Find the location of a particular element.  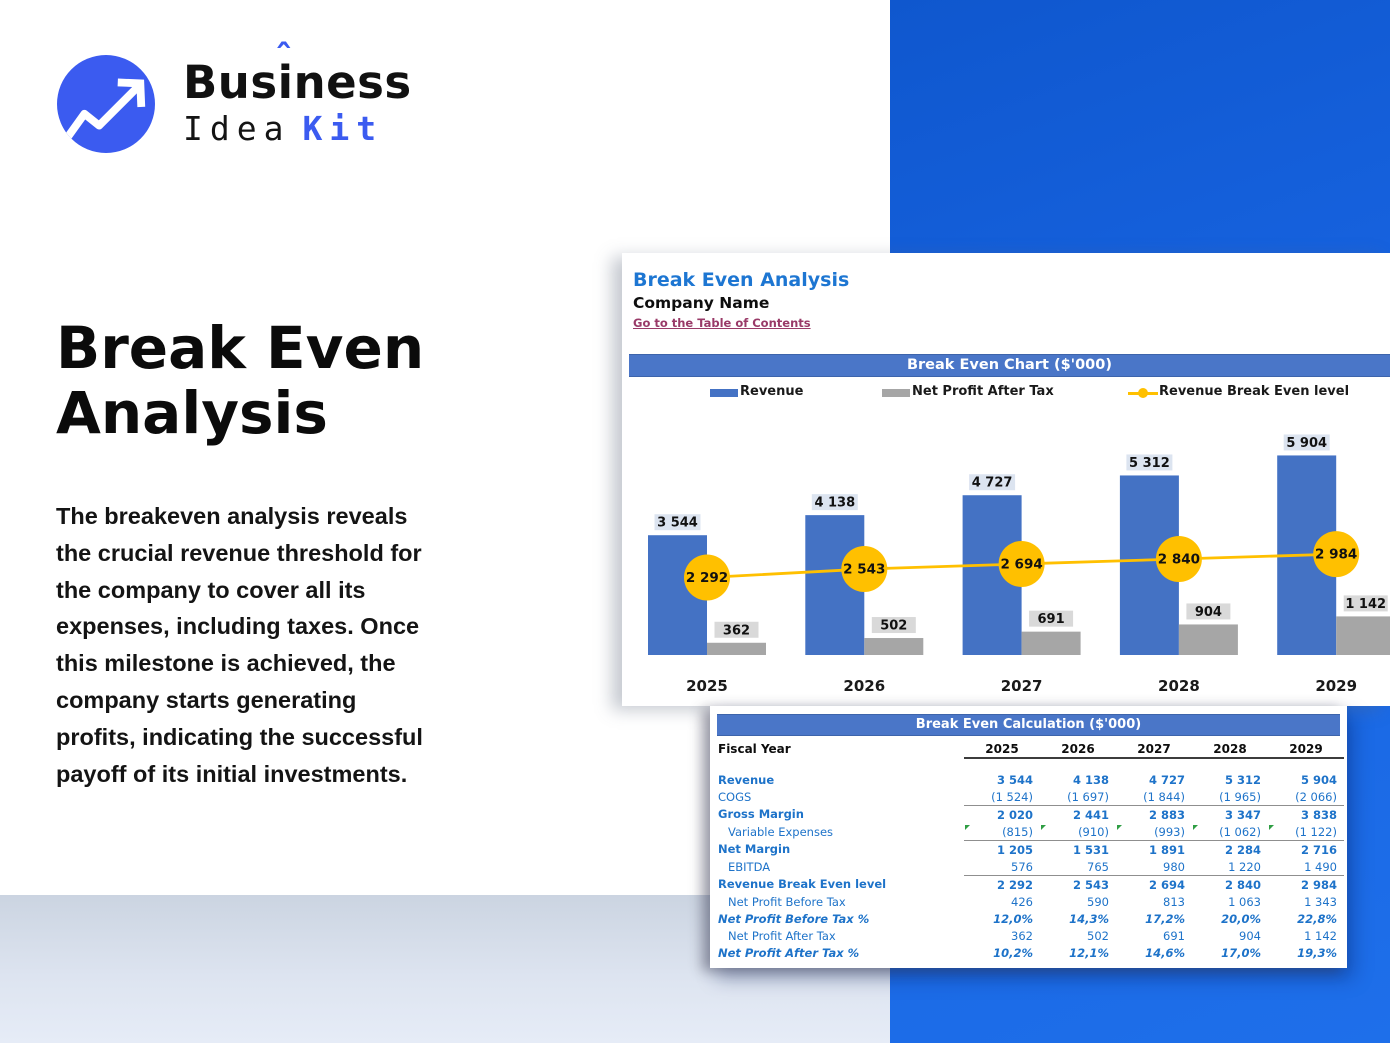

cell-value: 14,6% is located at coordinates (1165, 952).